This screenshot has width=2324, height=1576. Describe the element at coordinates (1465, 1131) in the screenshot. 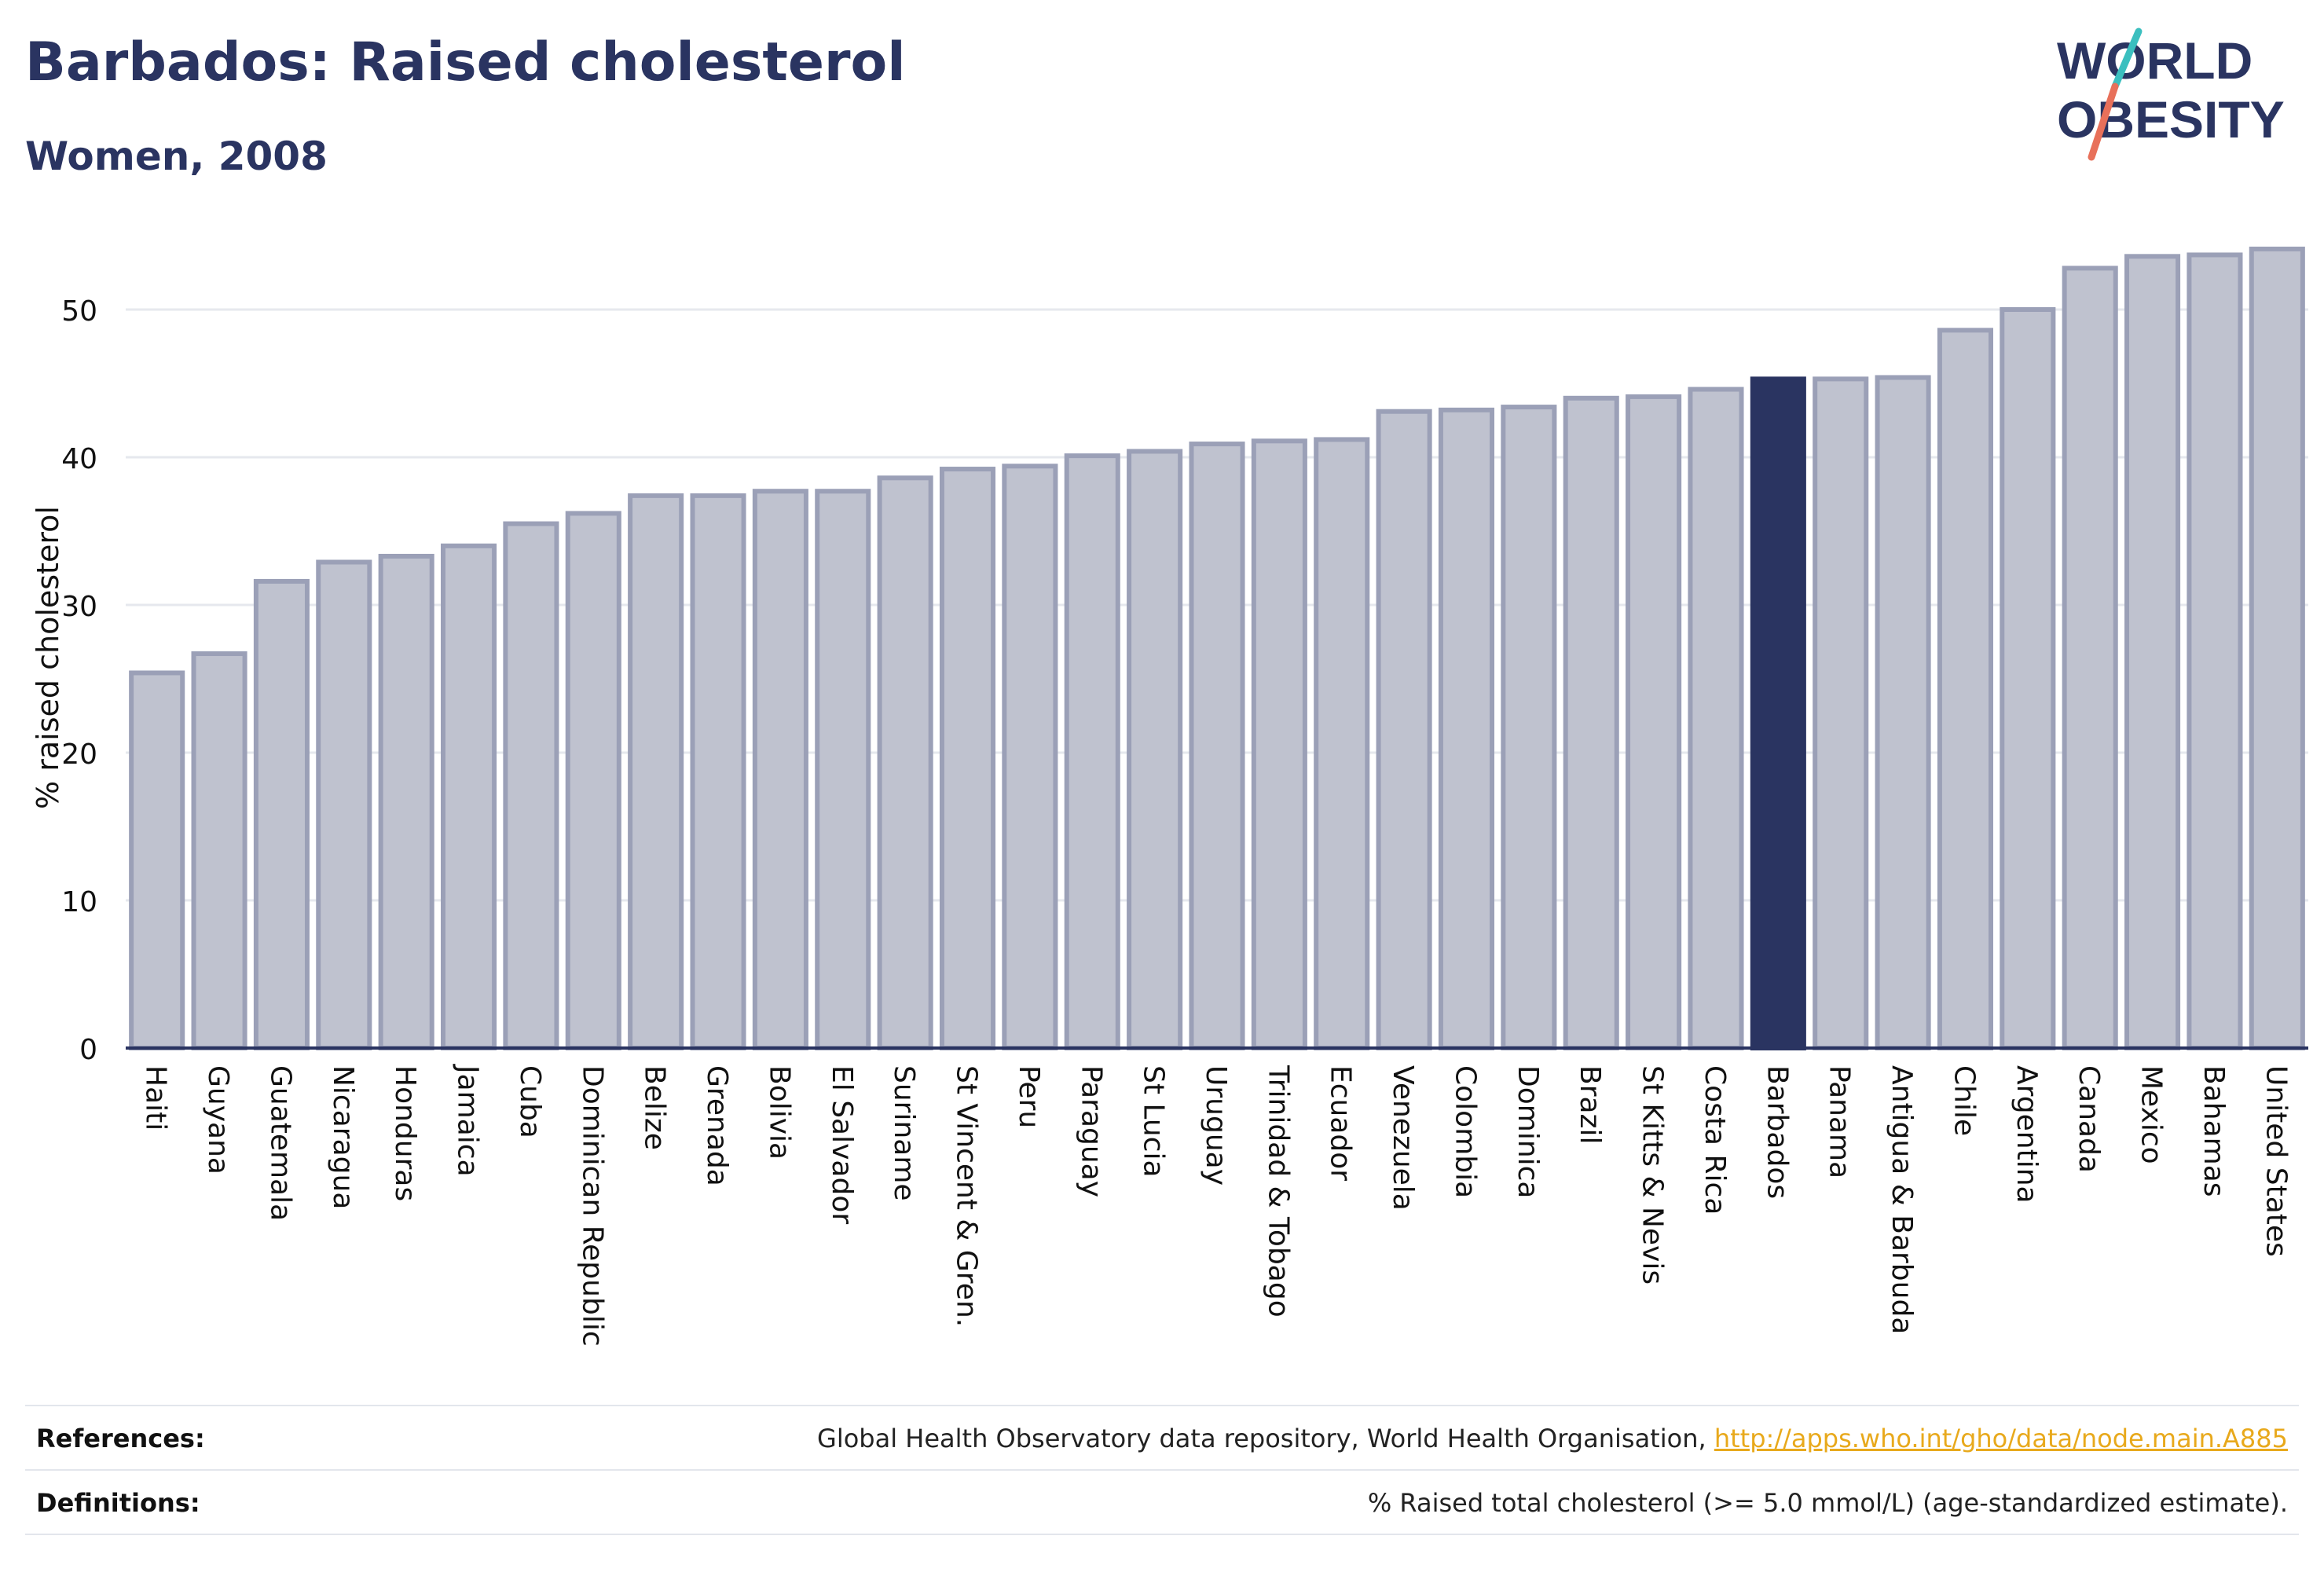

I see `x-tick-label: Colombia` at that location.